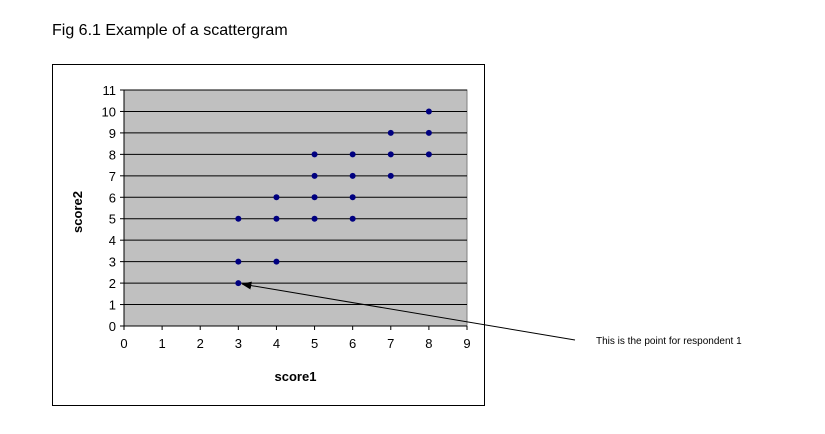 This screenshot has height=434, width=825. I want to click on x-tick-label: 8, so click(428, 343).